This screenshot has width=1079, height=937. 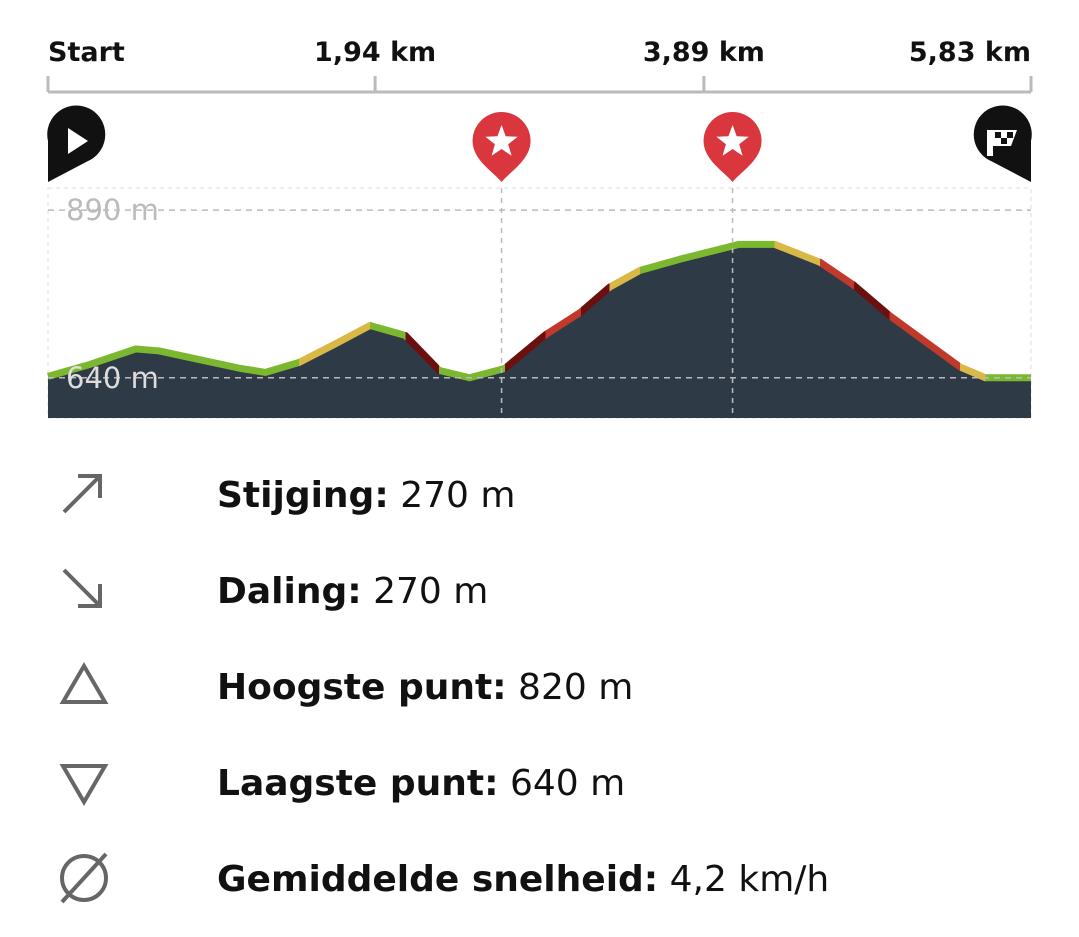 What do you see at coordinates (303, 495) in the screenshot?
I see `stat-label: Stijging:` at bounding box center [303, 495].